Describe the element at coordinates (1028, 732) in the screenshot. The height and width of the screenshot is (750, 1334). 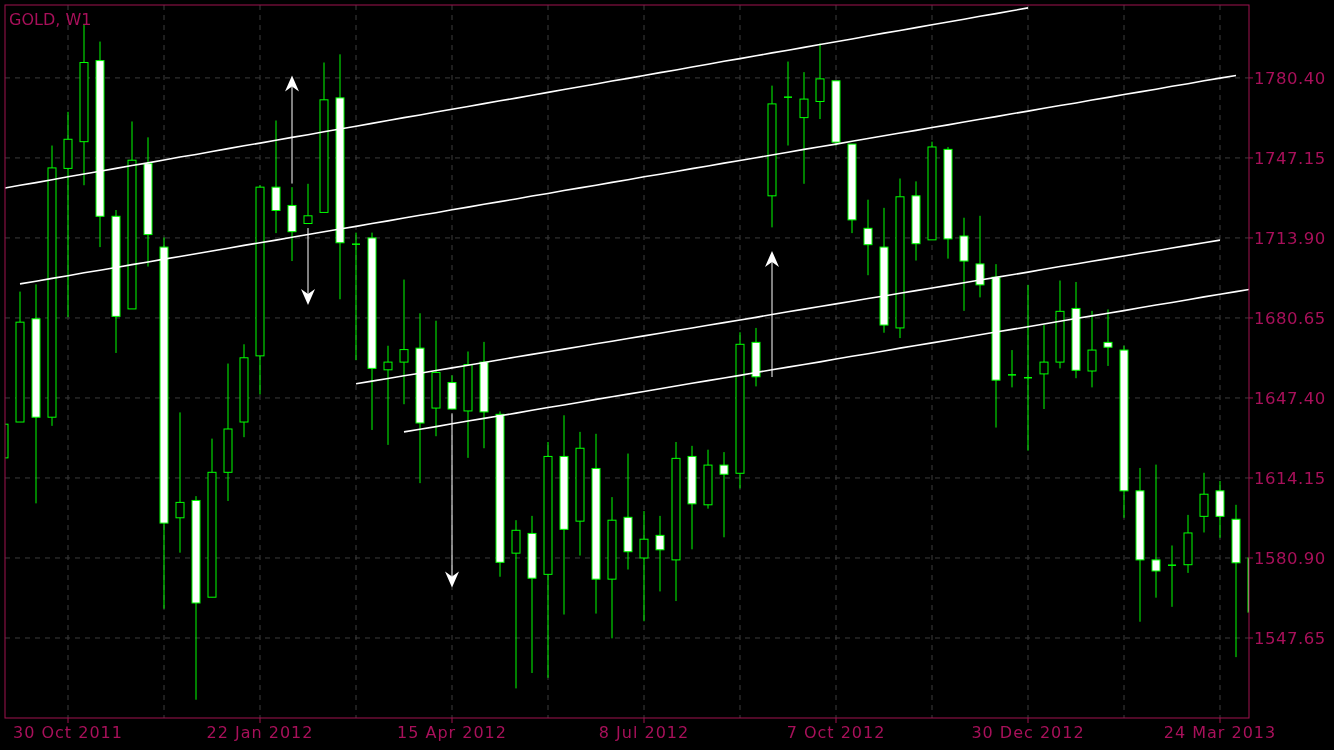
I see `x-tick-label: 30 Dec 2012` at that location.